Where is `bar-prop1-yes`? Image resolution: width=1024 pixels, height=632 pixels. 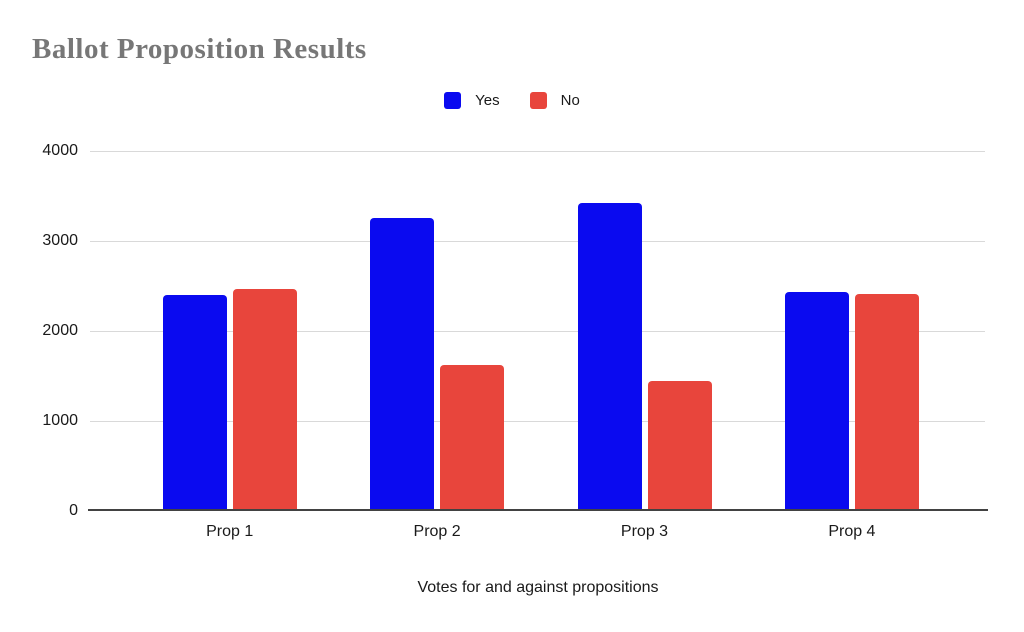
bar-prop1-yes is located at coordinates (194, 401).